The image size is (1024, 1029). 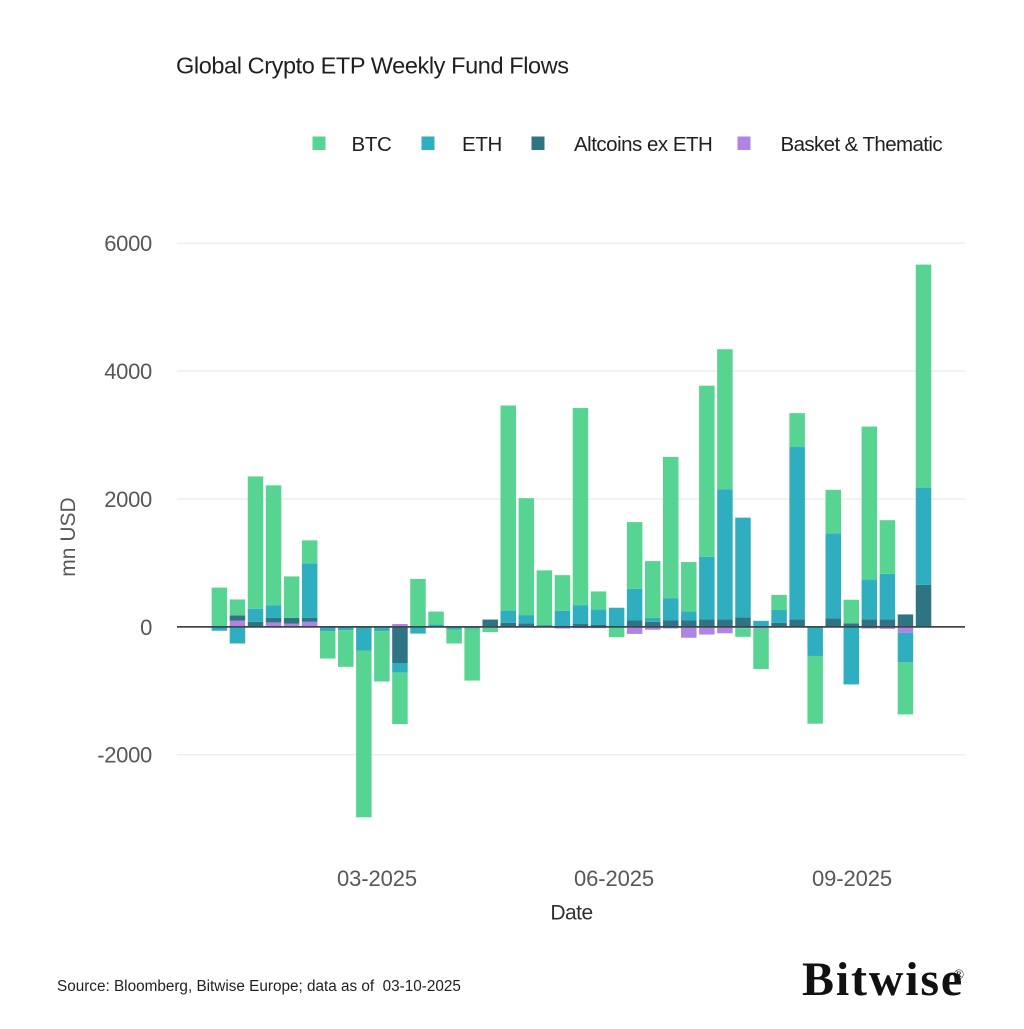 What do you see at coordinates (68, 536) in the screenshot?
I see `svg-text: mn USD` at bounding box center [68, 536].